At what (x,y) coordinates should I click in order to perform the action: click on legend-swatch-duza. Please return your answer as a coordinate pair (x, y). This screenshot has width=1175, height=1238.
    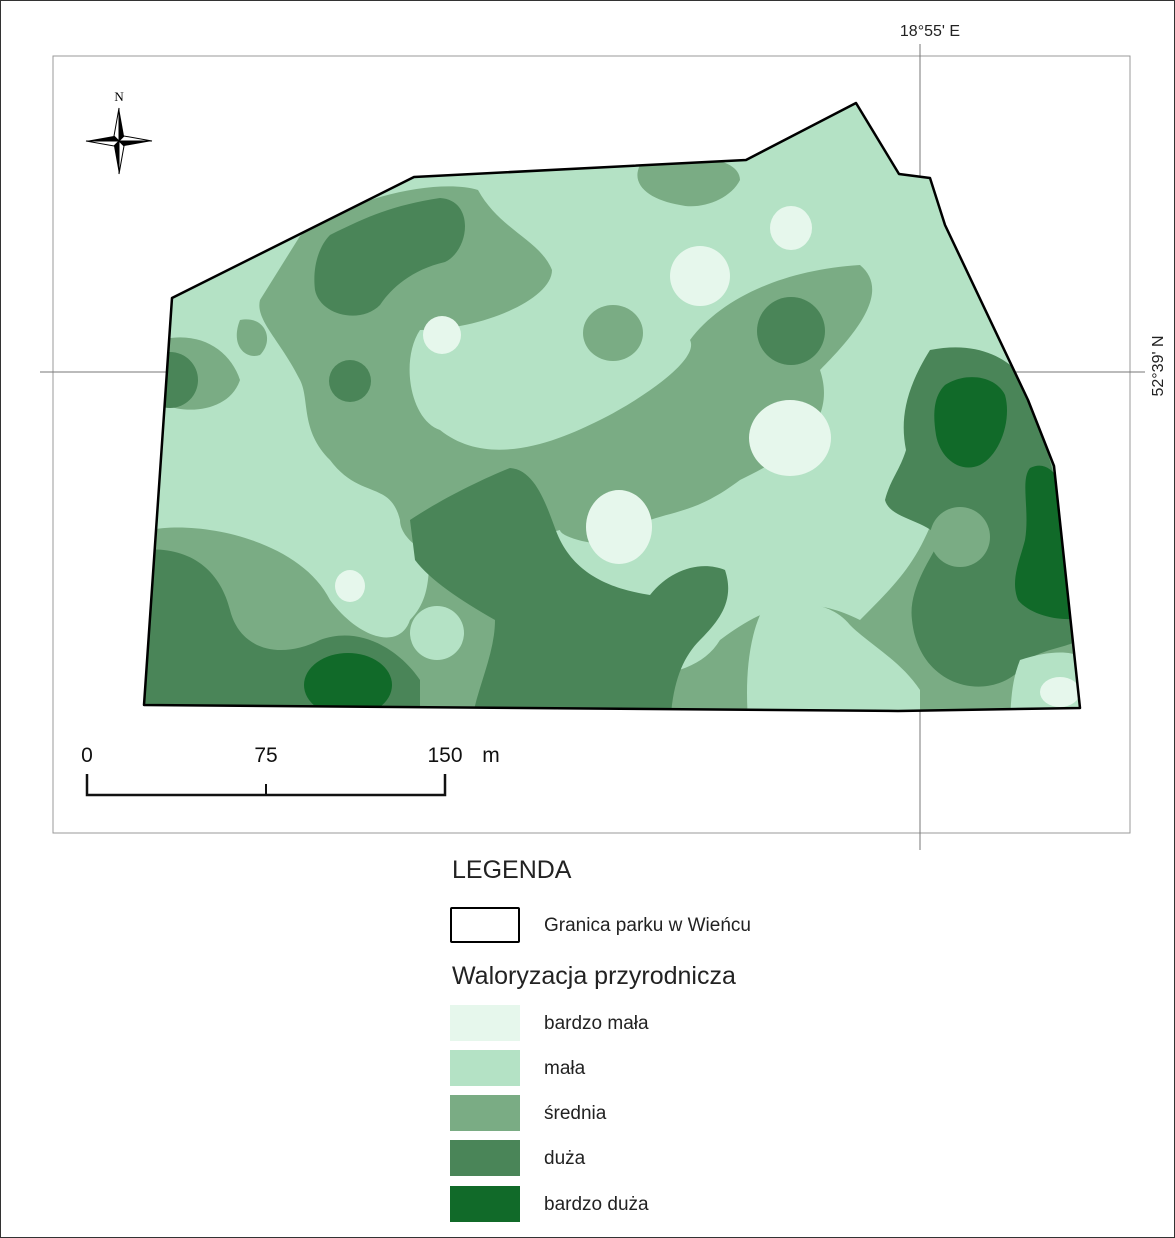
    Looking at the image, I should click on (485, 1158).